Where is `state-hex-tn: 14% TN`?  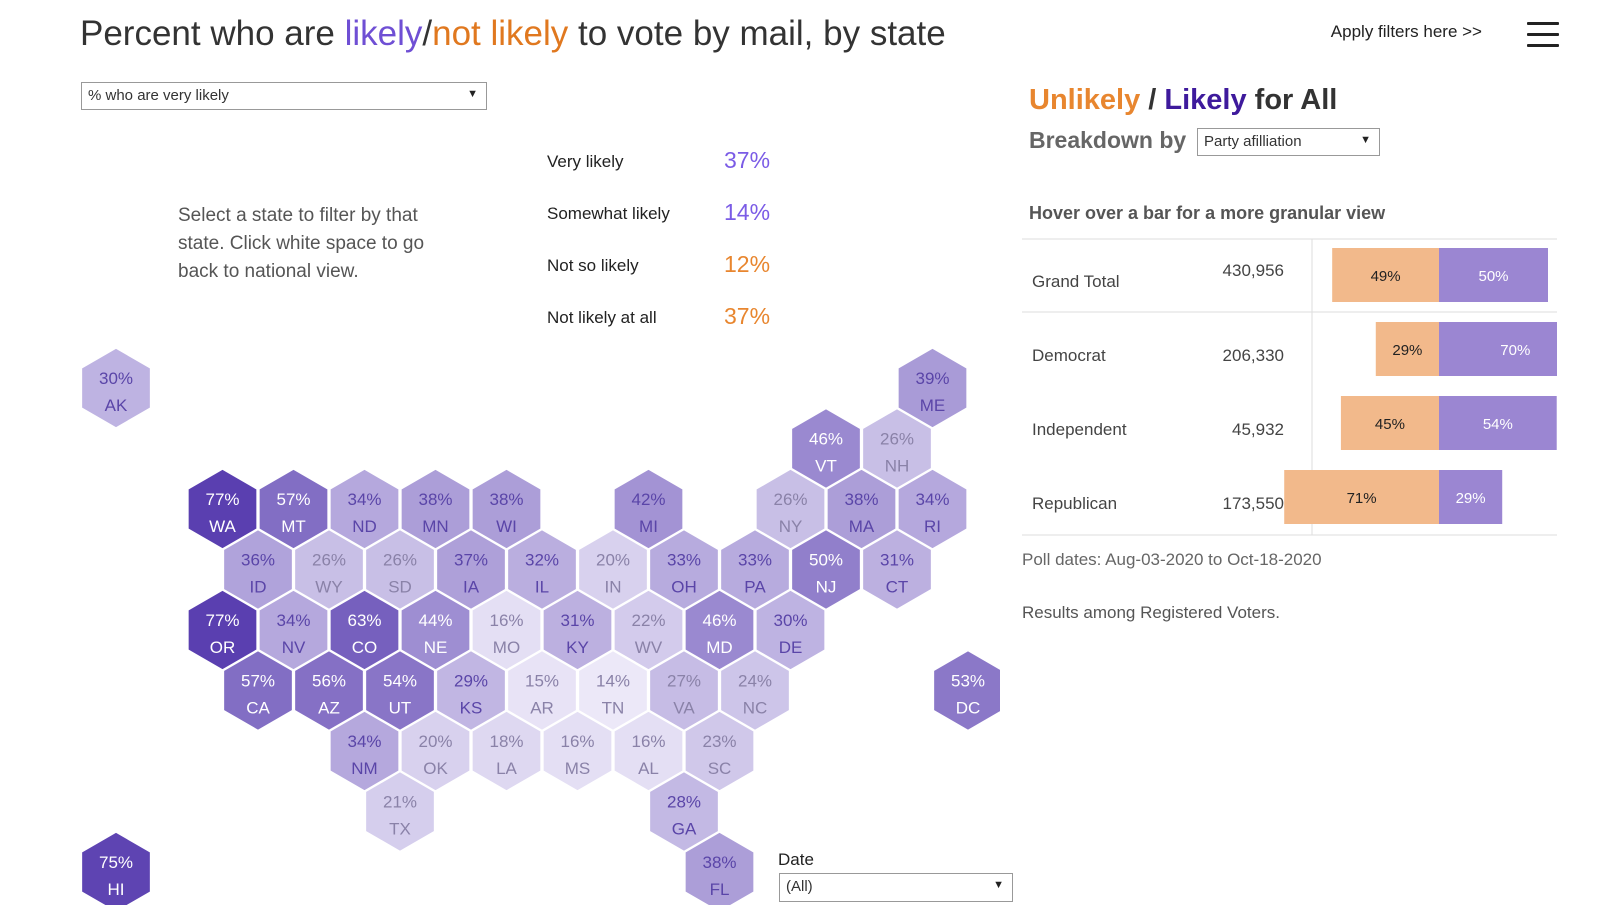 state-hex-tn: 14% TN is located at coordinates (613, 690).